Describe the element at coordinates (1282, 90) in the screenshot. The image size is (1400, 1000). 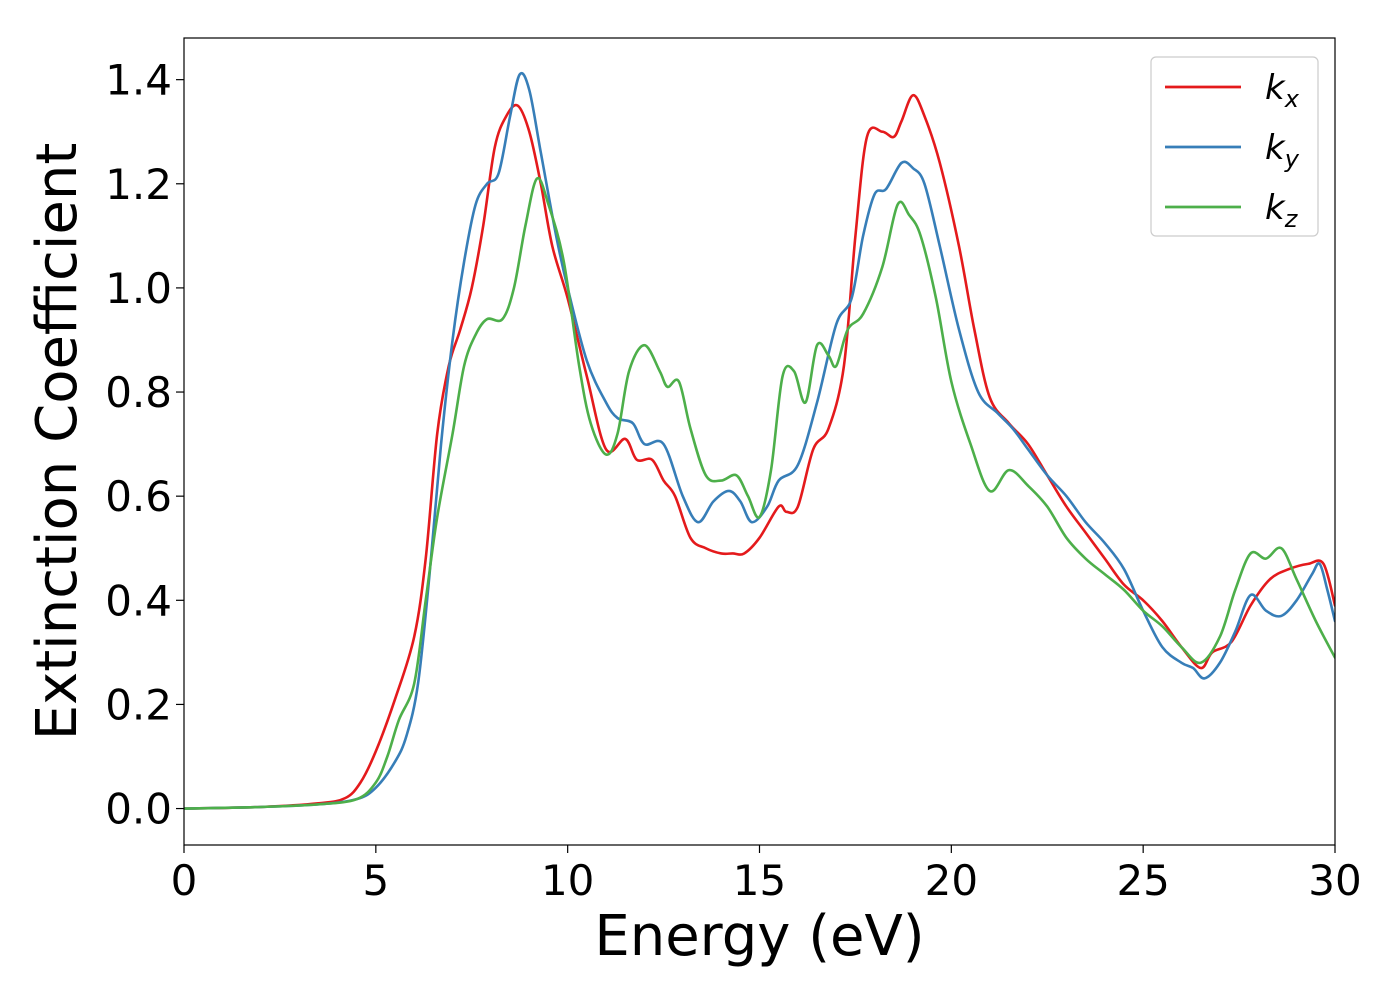
I see `legend-label-kx: kx` at that location.